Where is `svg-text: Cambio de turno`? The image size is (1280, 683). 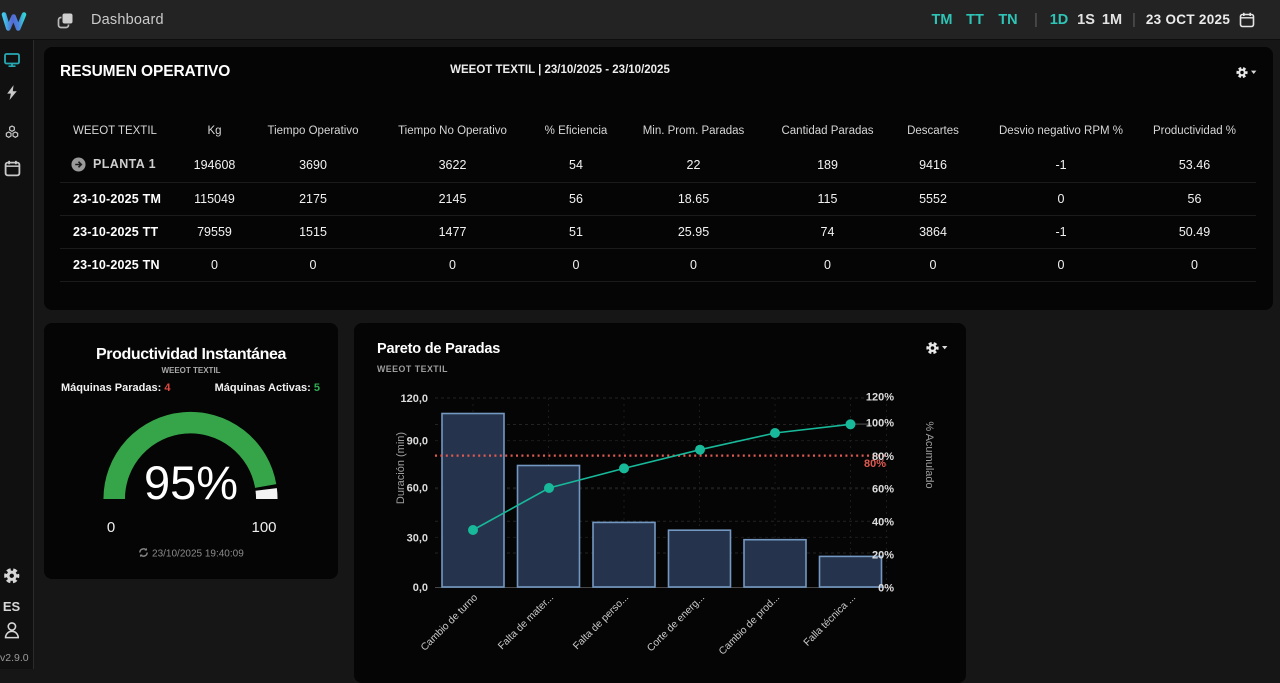
svg-text: Cambio de turno is located at coordinates (449, 622).